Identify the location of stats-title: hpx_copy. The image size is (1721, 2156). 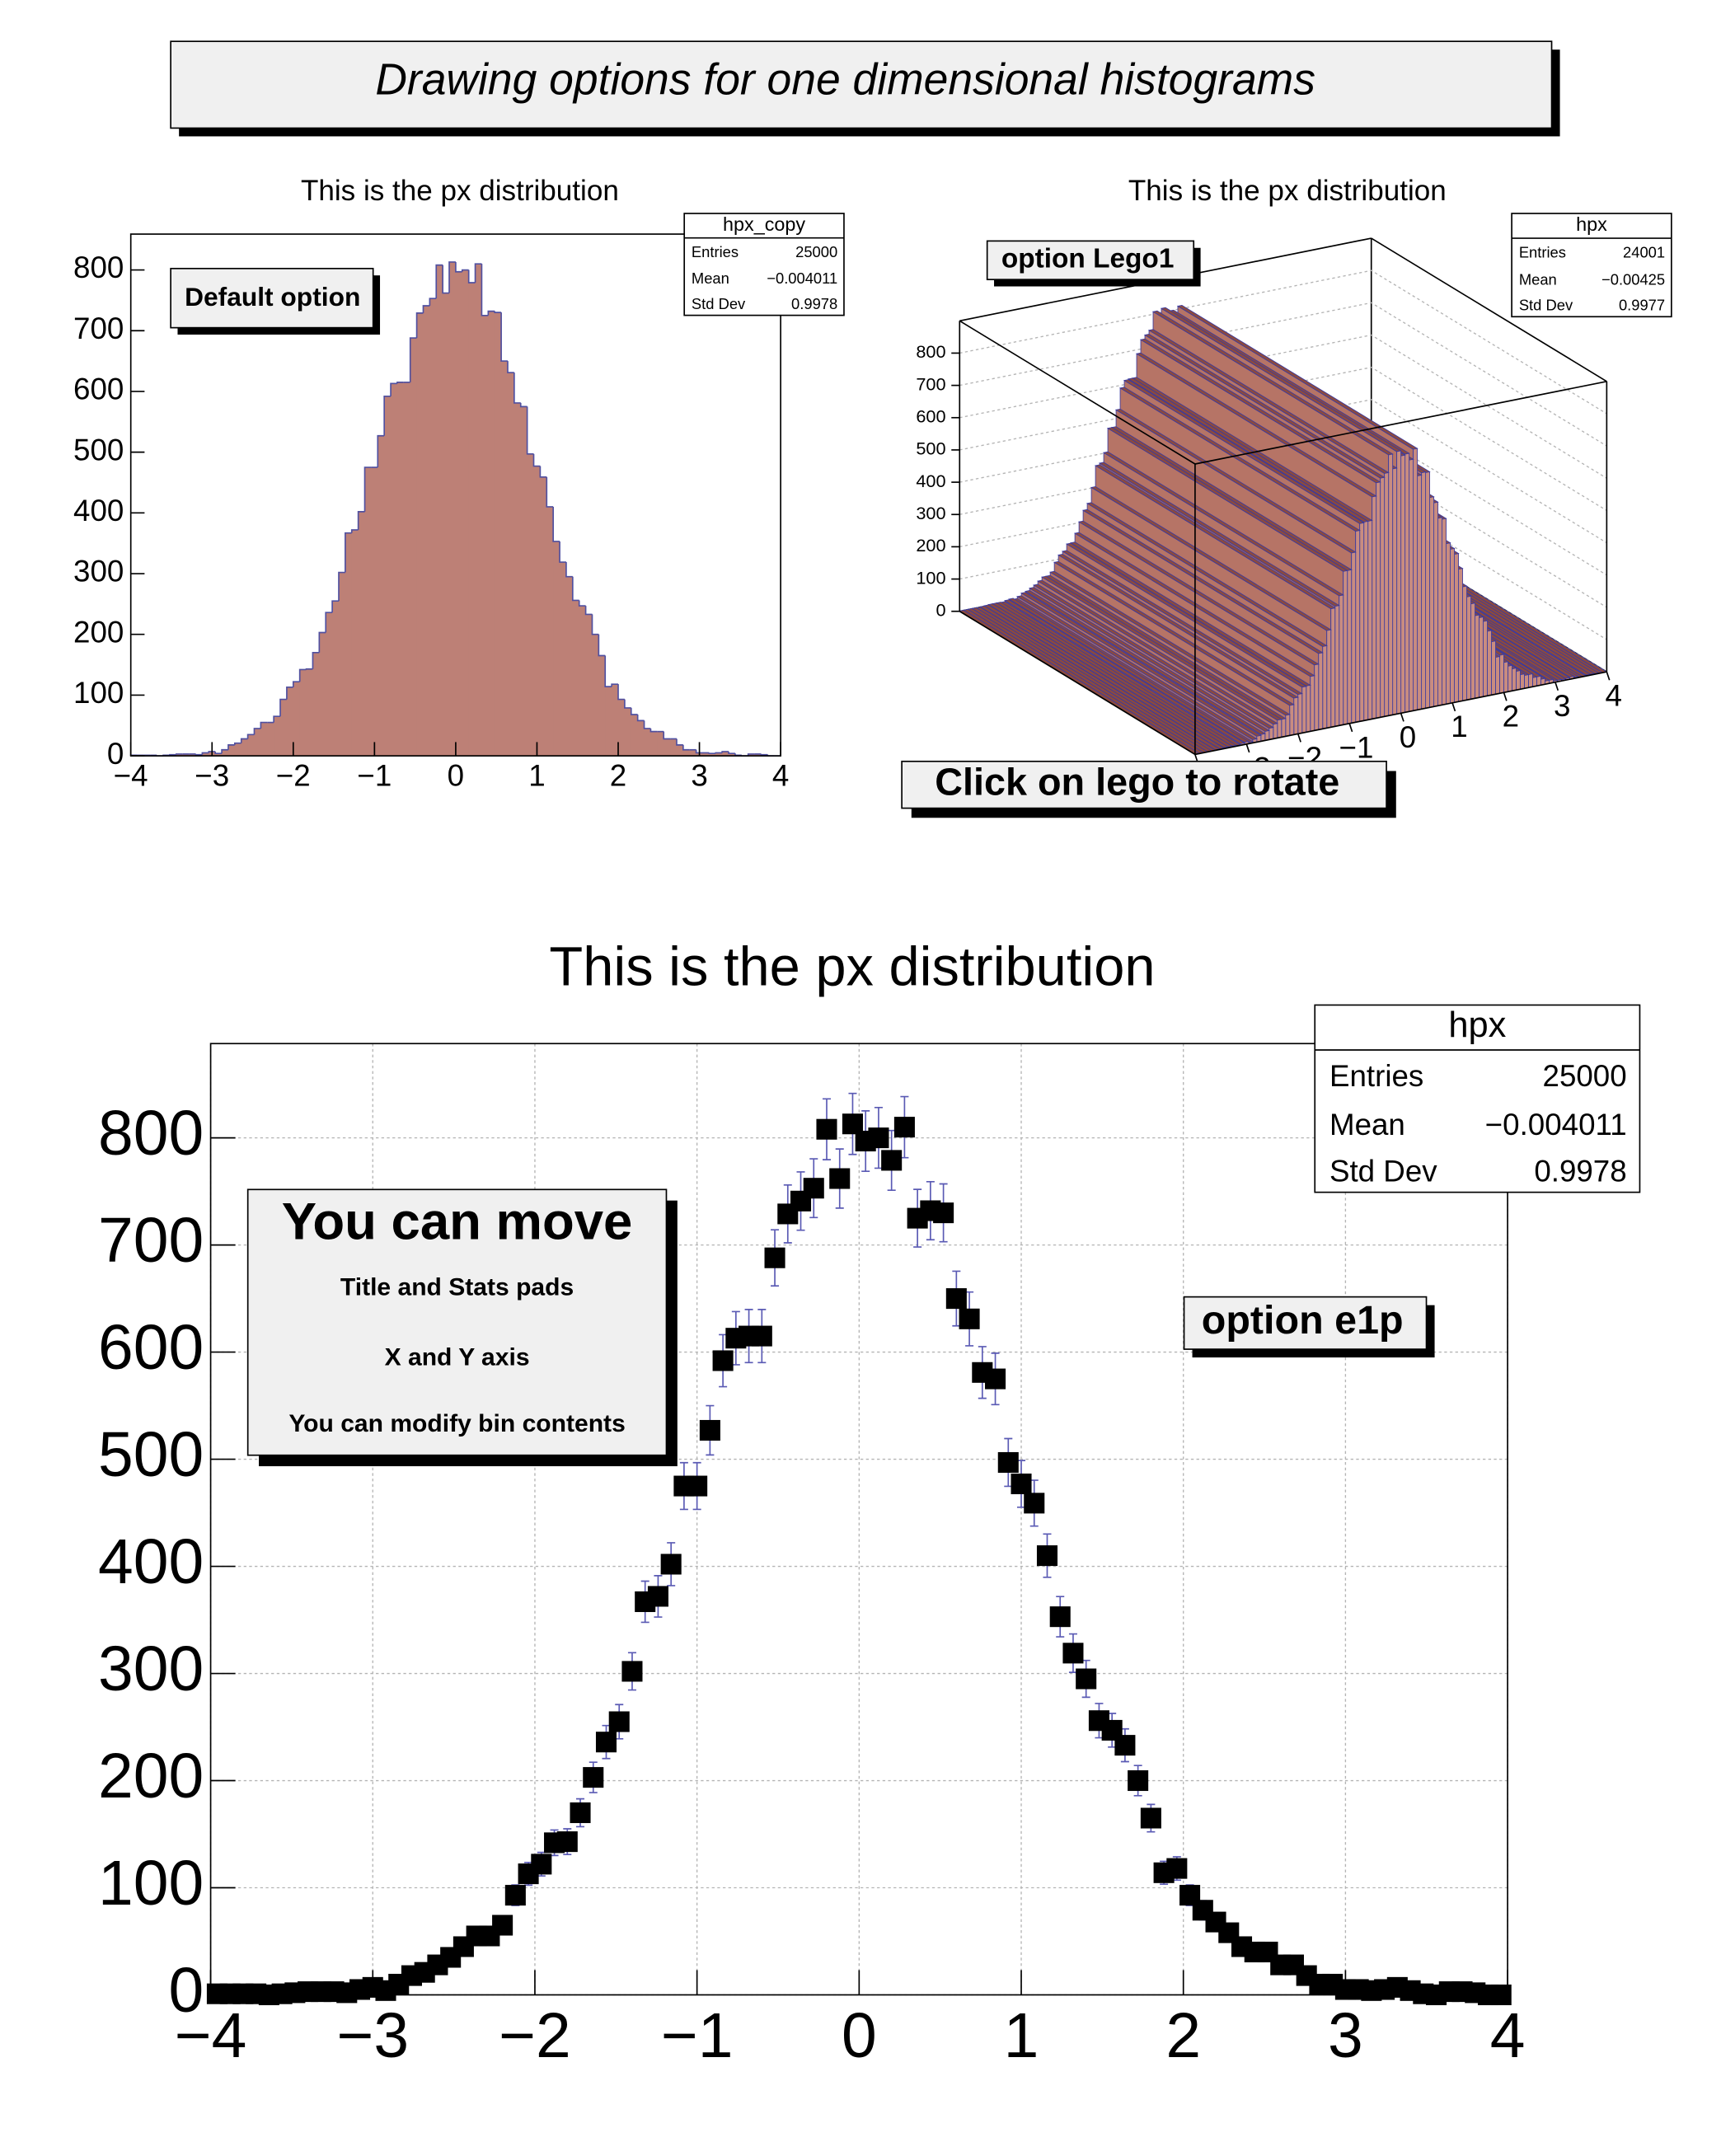
(764, 224).